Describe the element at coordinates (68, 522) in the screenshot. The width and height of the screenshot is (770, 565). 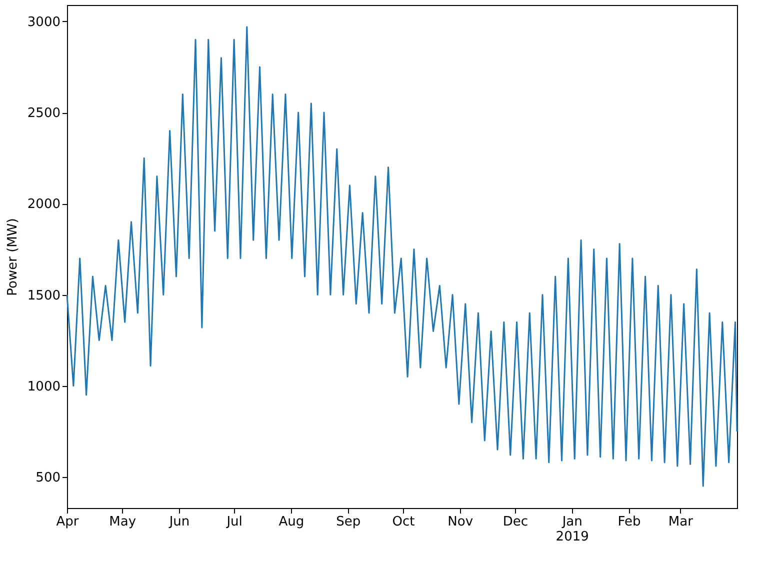
I see `x-tick-label: Apr` at that location.